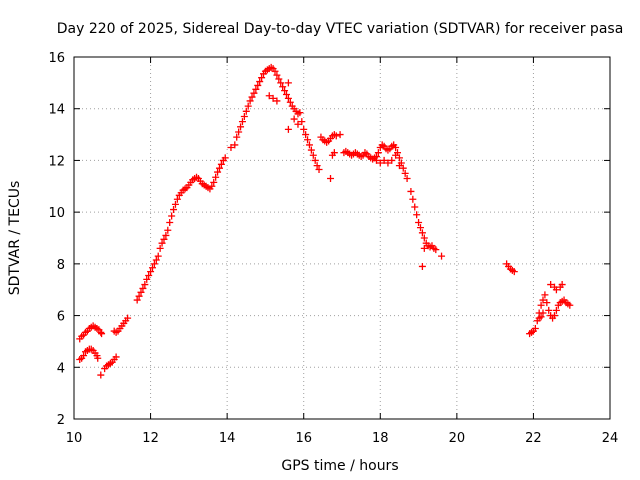  I want to click on x-tick-label: 12, so click(150, 438).